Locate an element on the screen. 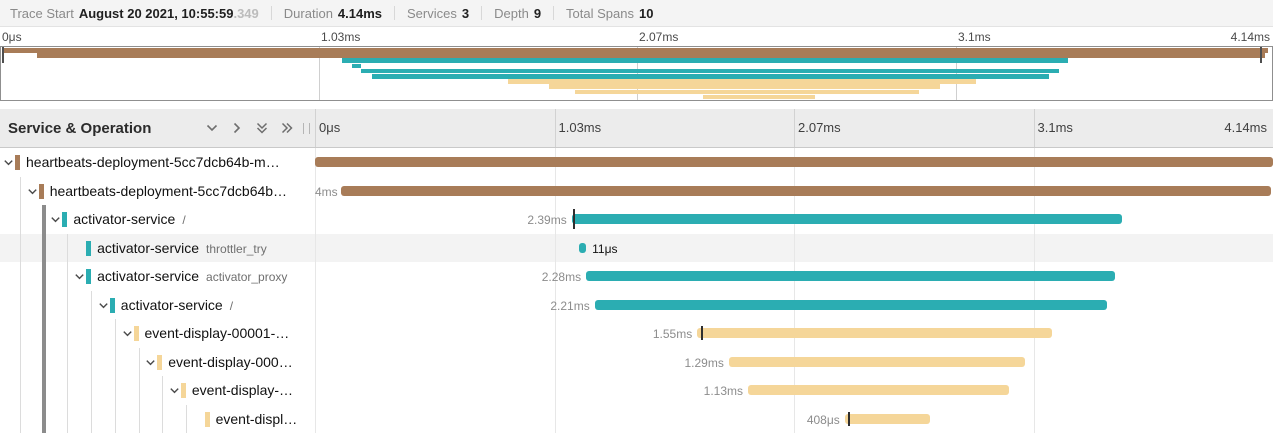  summary-label: Depth is located at coordinates (511, 13).